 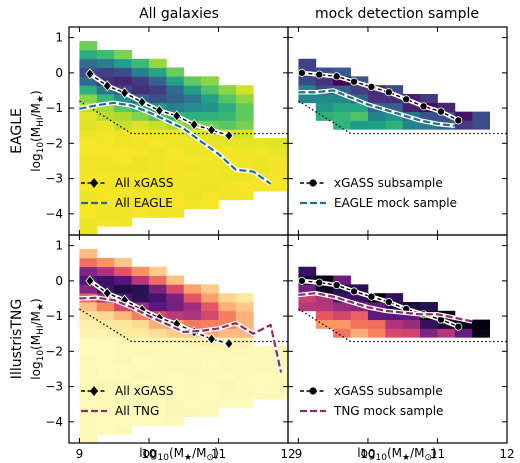 I want to click on series-outline, so click(x=385, y=307).